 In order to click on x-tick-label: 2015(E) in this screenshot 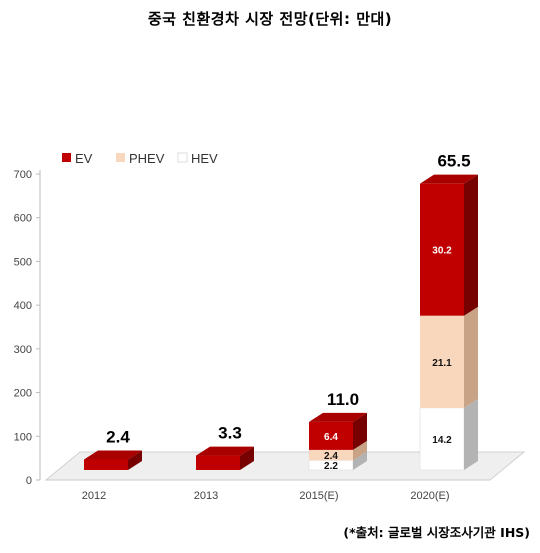, I will do `click(318, 496)`.